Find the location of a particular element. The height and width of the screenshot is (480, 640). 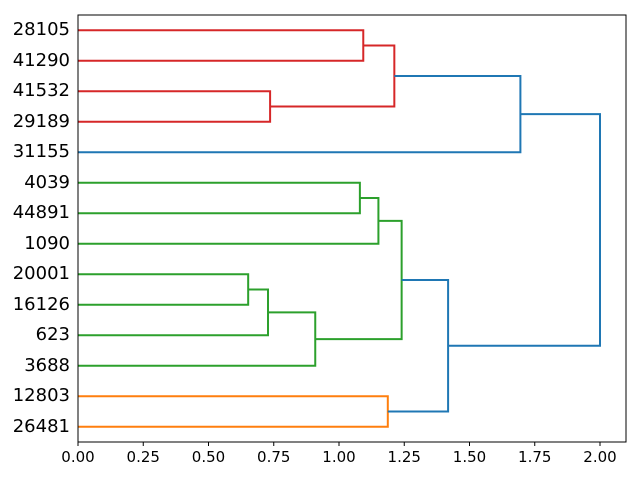

leaf-label: 29189 is located at coordinates (41, 121).